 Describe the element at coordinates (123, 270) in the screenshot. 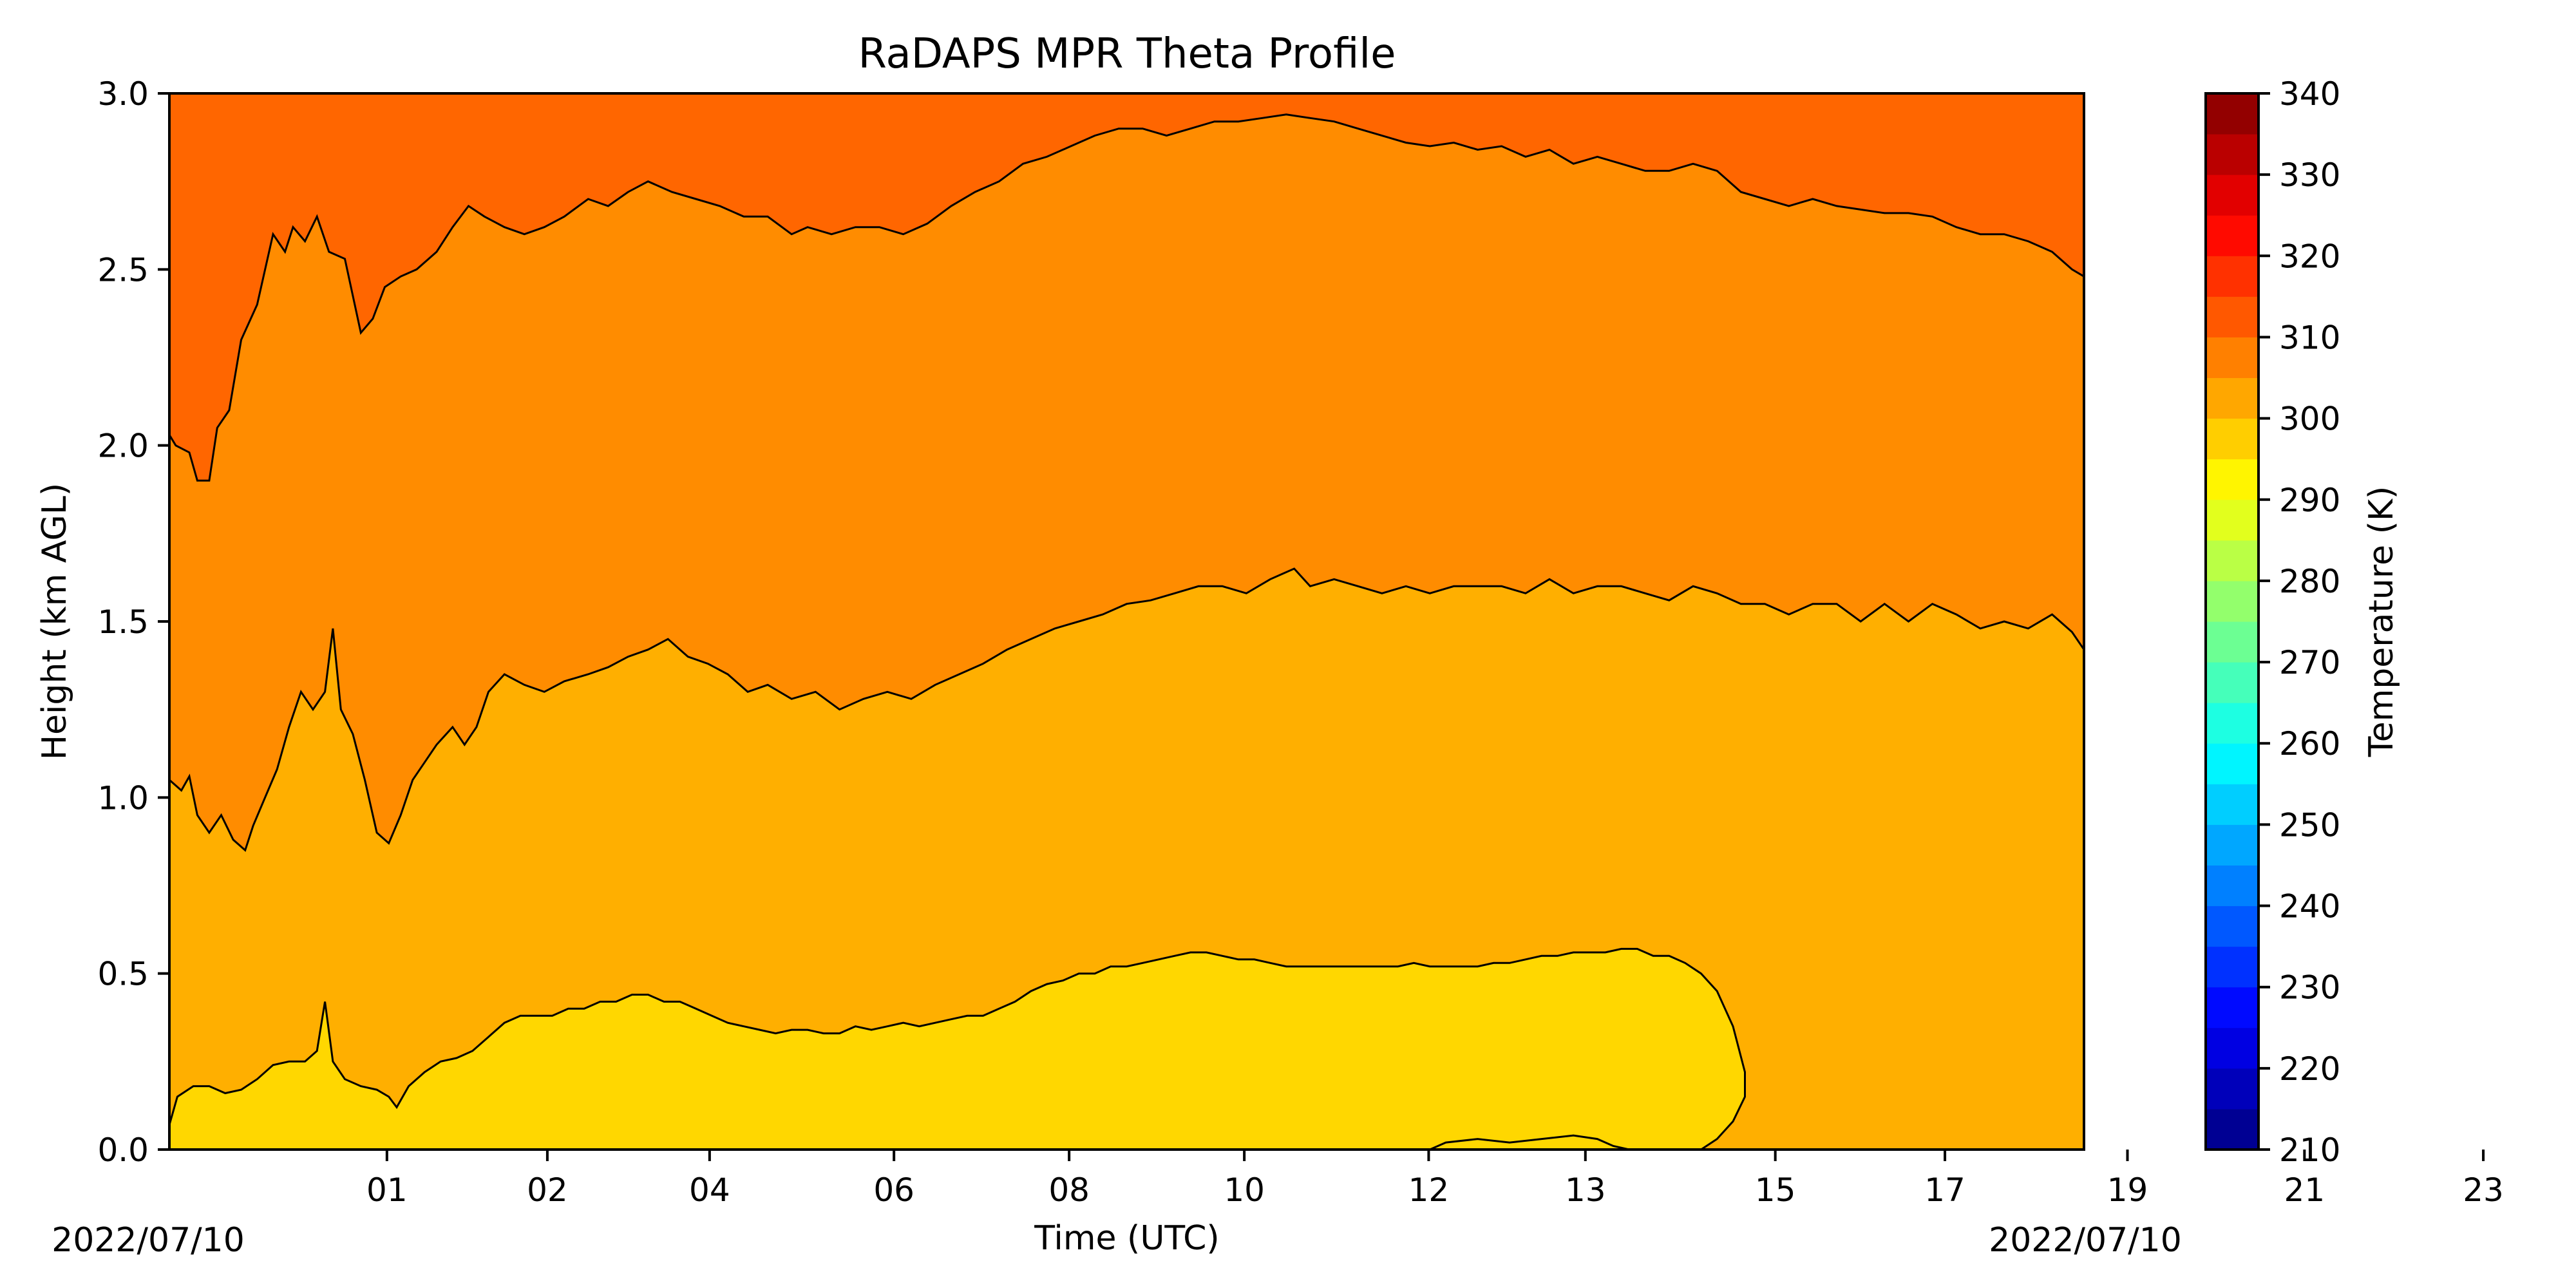

I see `y-tick-label: 2.5` at that location.